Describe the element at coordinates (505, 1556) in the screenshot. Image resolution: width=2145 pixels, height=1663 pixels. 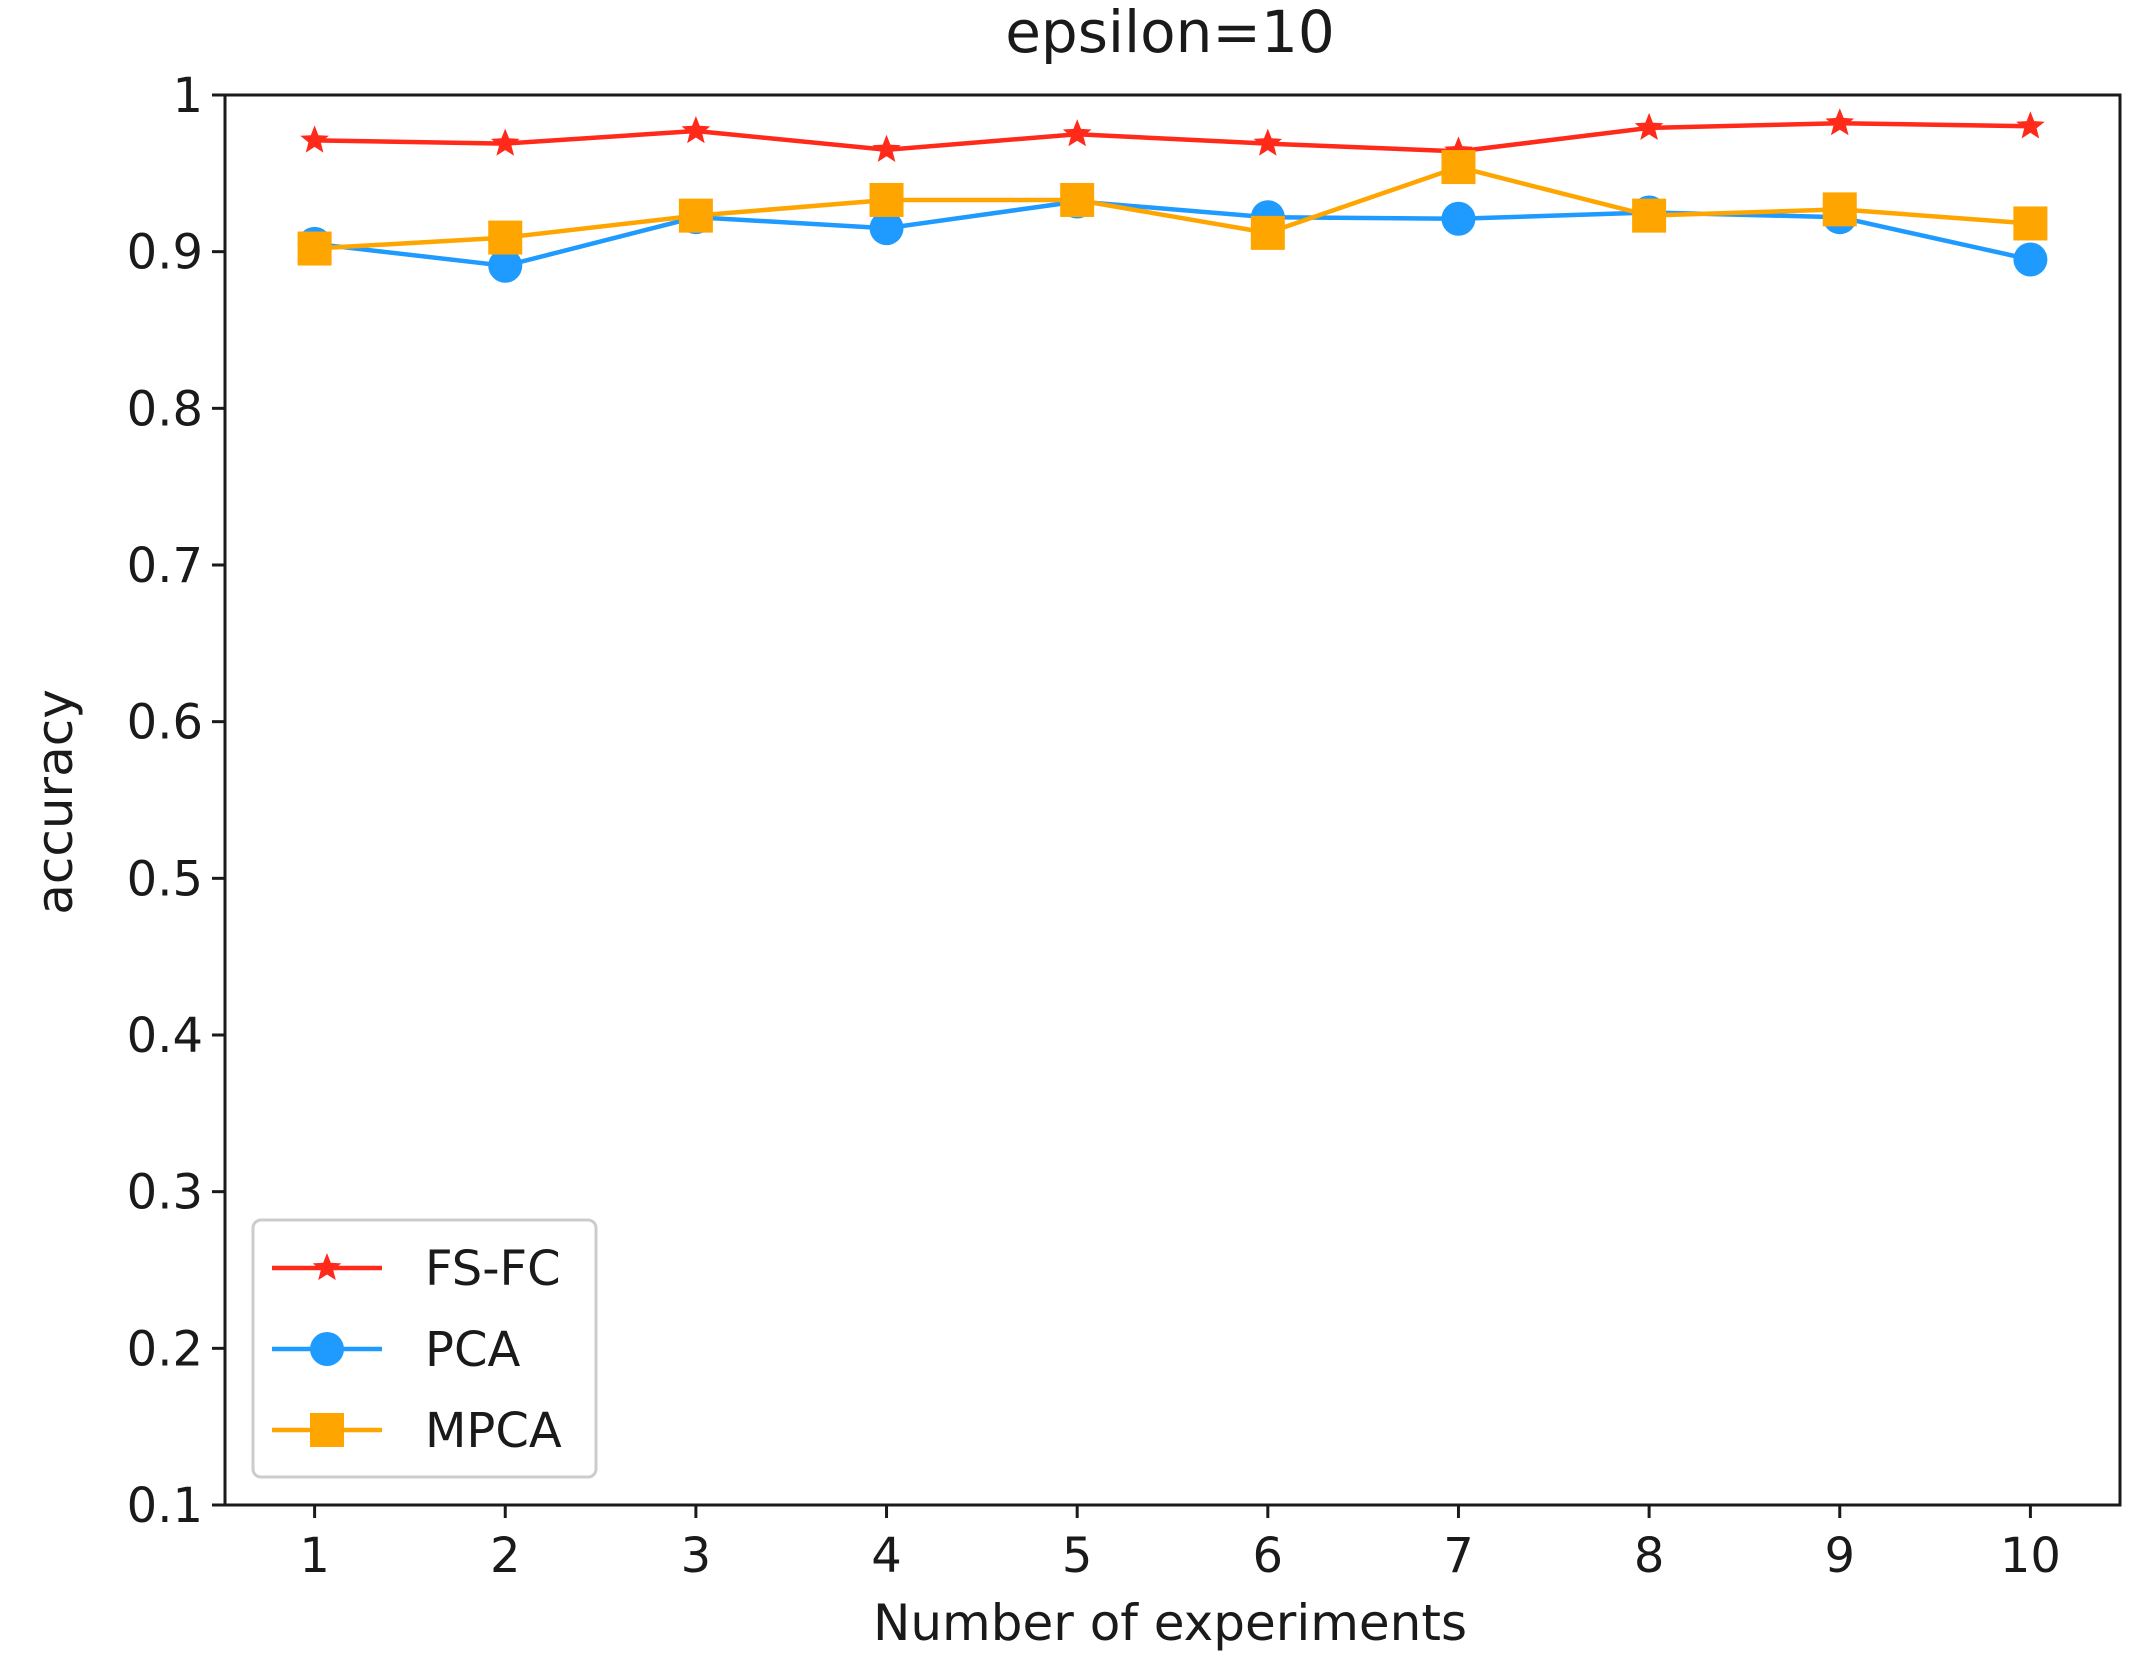
I see `x-tick-label: 2` at that location.